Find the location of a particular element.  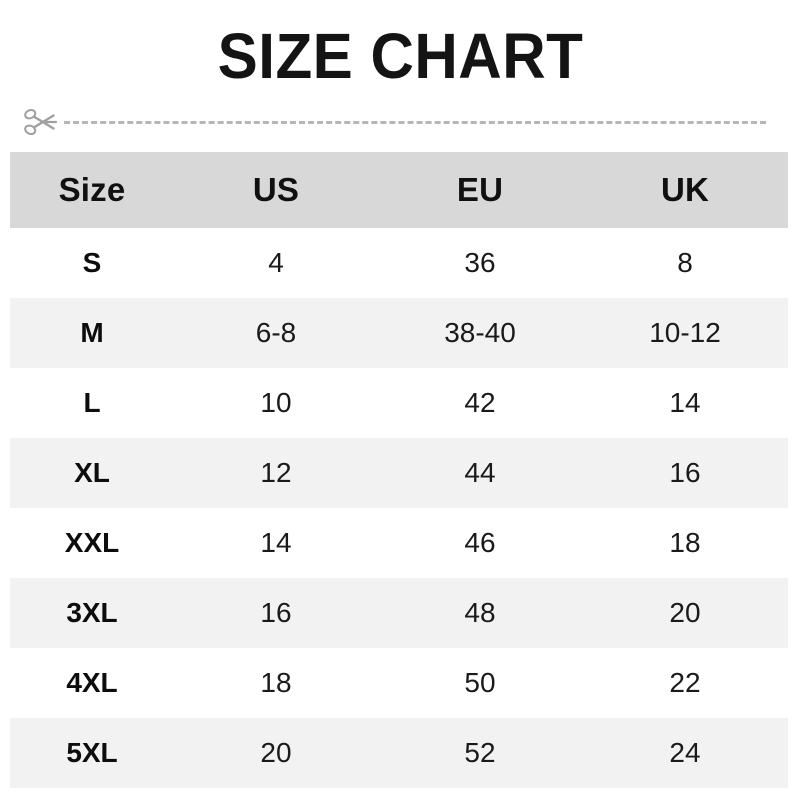

page-title-container: SIZE CHART is located at coordinates (400, 56).